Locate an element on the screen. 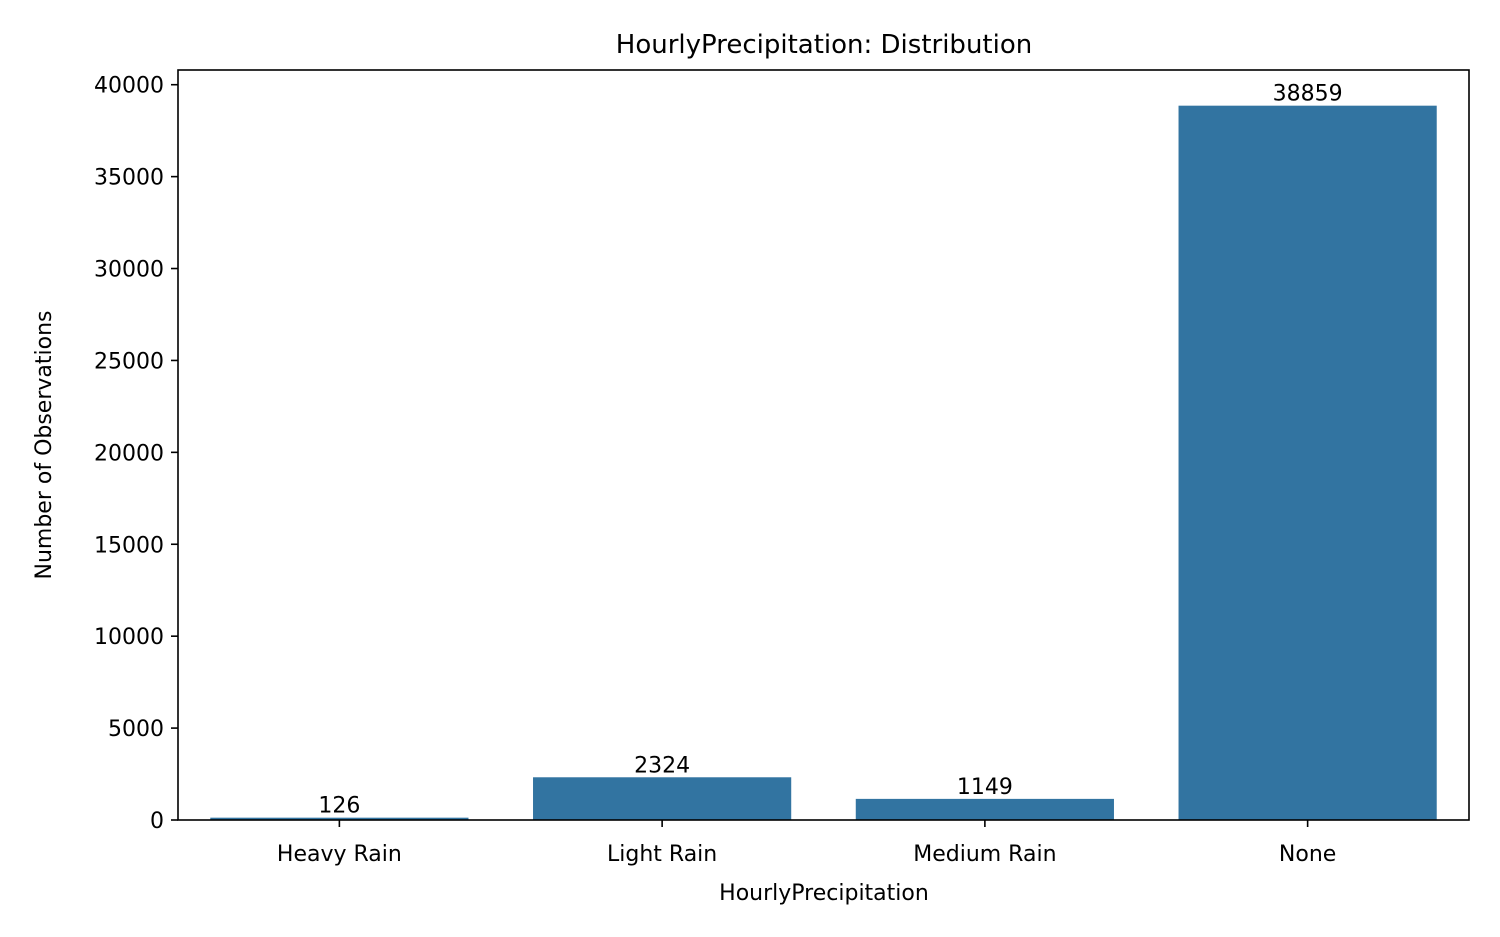 The width and height of the screenshot is (1500, 937). data-label-none: 38859 is located at coordinates (1308, 94).